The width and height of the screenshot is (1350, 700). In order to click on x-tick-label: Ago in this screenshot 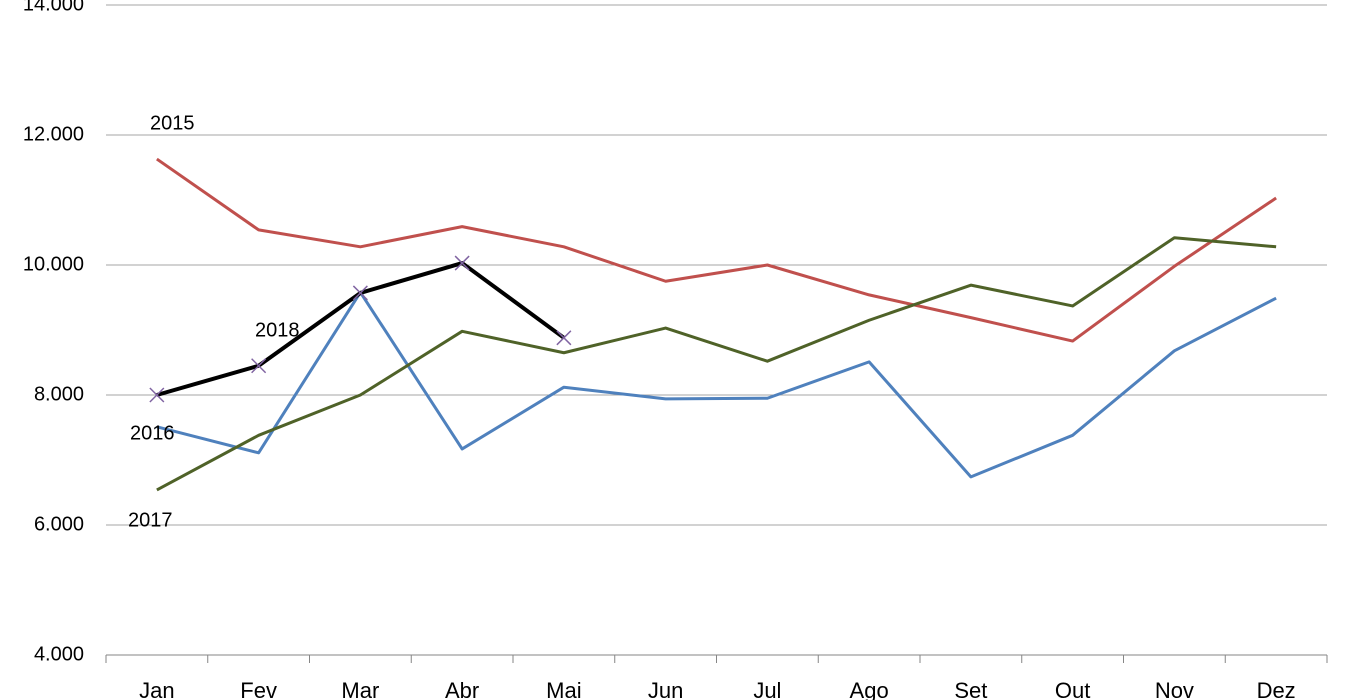, I will do `click(869, 689)`.